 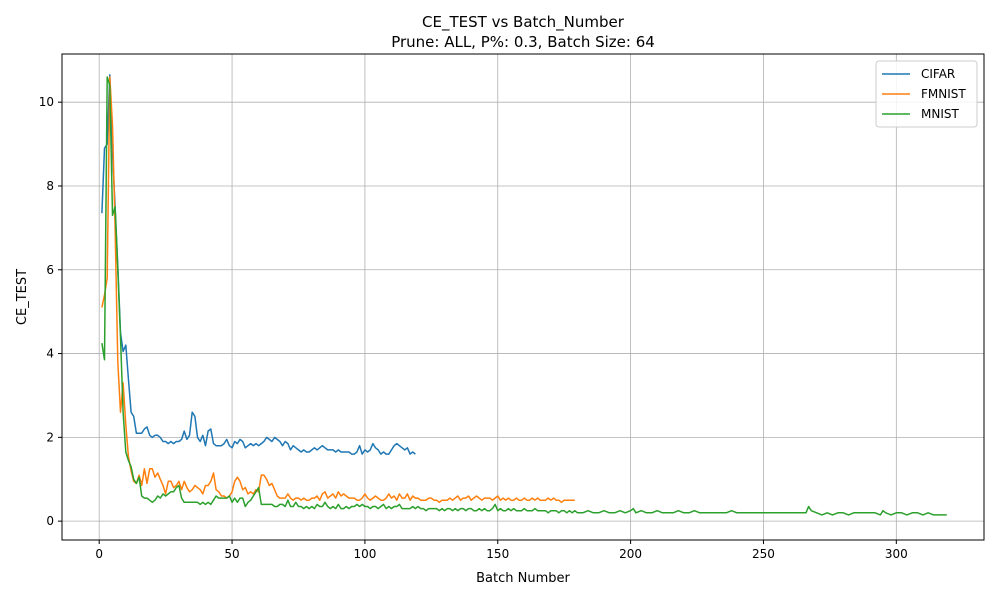 What do you see at coordinates (50, 437) in the screenshot?
I see `y-tick-label: 2` at bounding box center [50, 437].